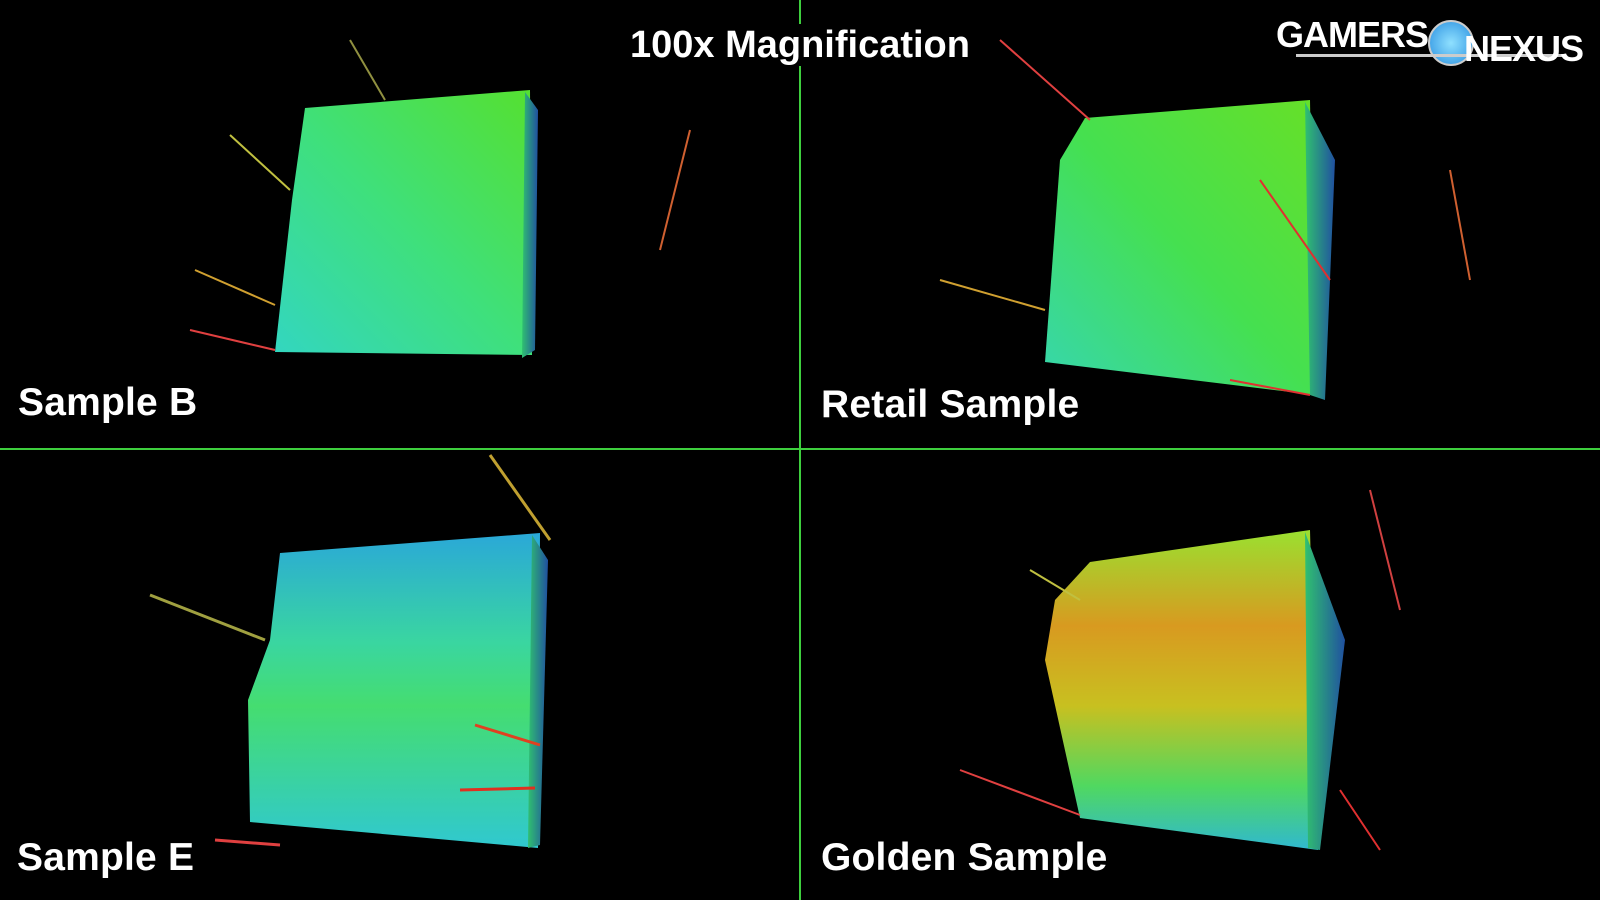  What do you see at coordinates (350, 651) in the screenshot?
I see `scan-sample-e` at bounding box center [350, 651].